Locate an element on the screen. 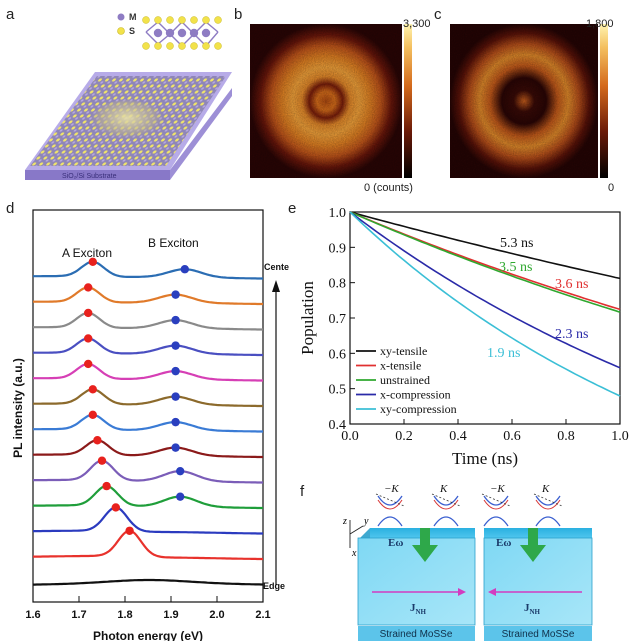 The image size is (630, 641). molecule-m-atoms is located at coordinates (182, 33).